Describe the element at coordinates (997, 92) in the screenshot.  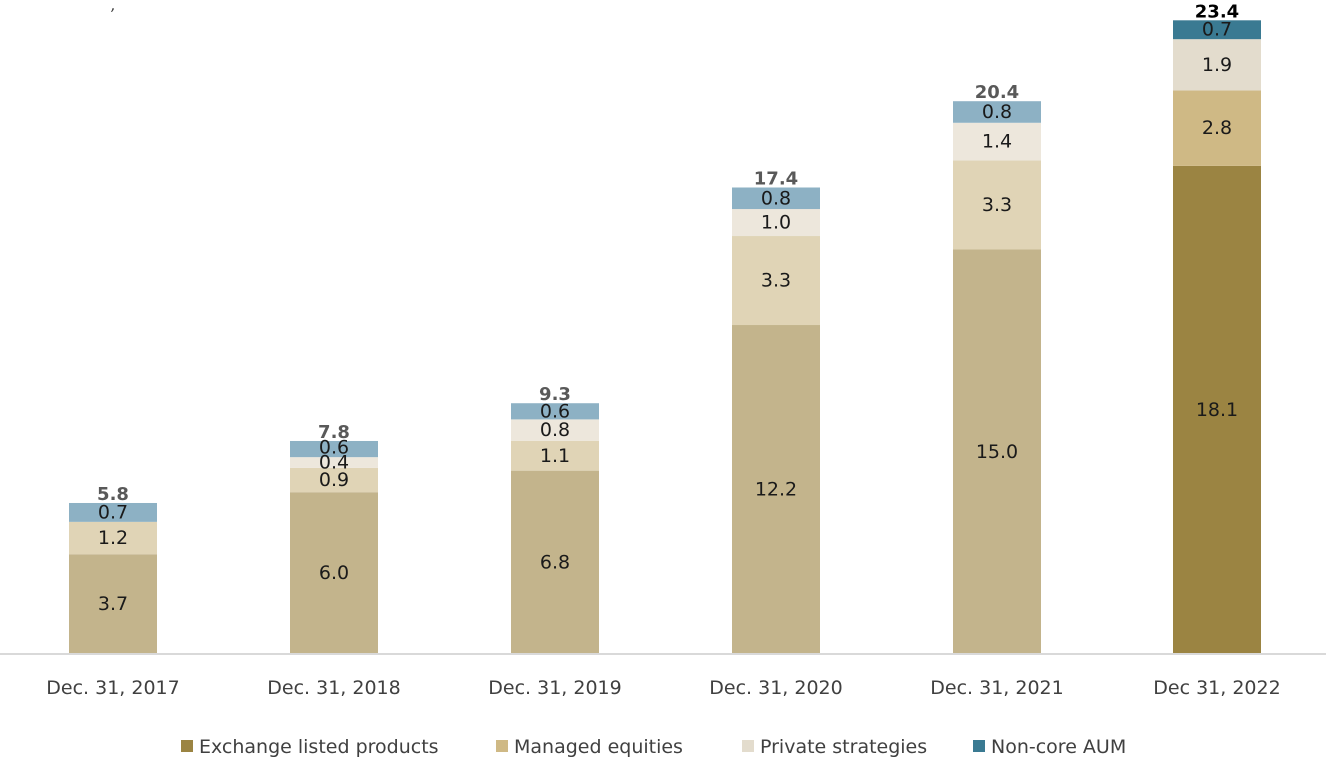
I see `total-label-4: 20.4` at that location.